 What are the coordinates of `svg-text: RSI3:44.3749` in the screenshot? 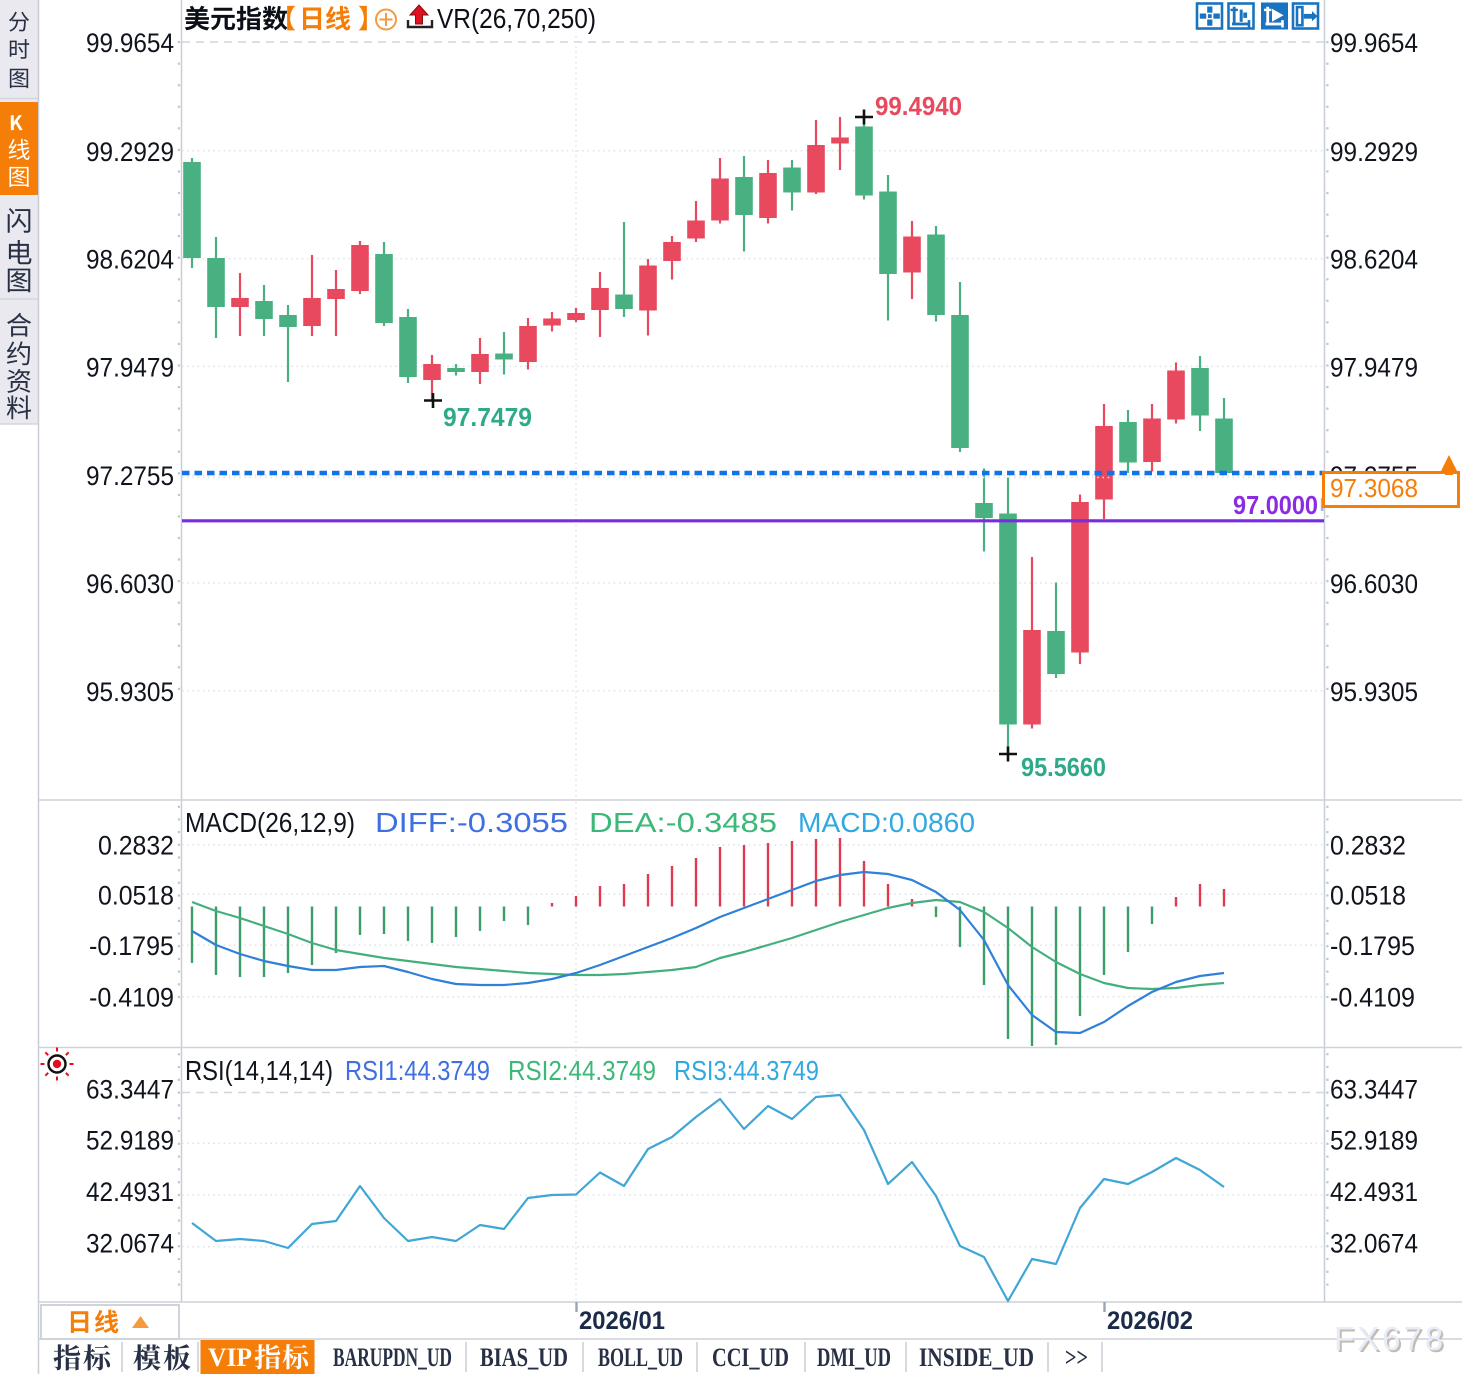 It's located at (746, 1070).